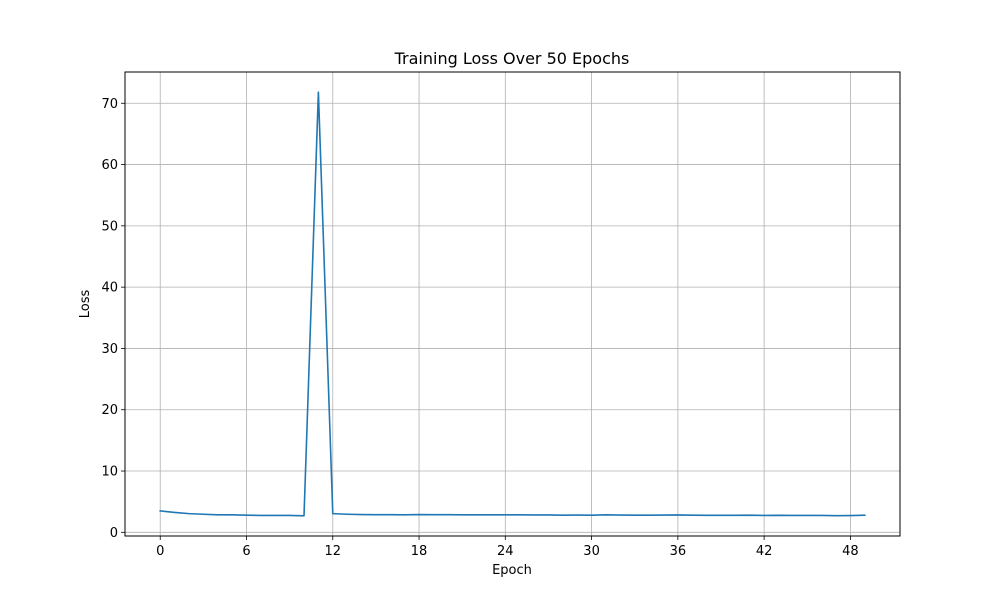  Describe the element at coordinates (850, 551) in the screenshot. I see `x-tick-label: 48` at that location.